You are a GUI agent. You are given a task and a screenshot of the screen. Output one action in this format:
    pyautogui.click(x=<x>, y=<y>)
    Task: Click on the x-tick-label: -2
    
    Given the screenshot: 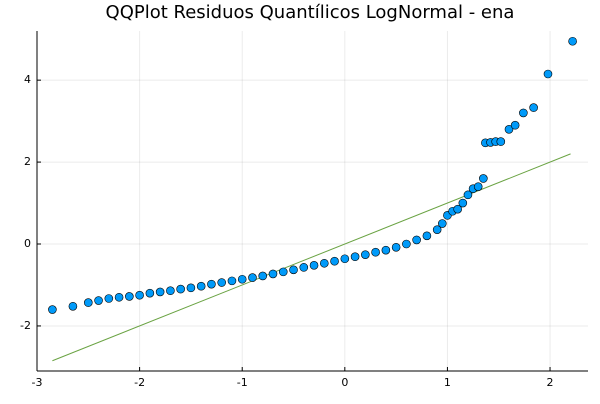 What is the action you would take?
    pyautogui.click(x=139, y=382)
    